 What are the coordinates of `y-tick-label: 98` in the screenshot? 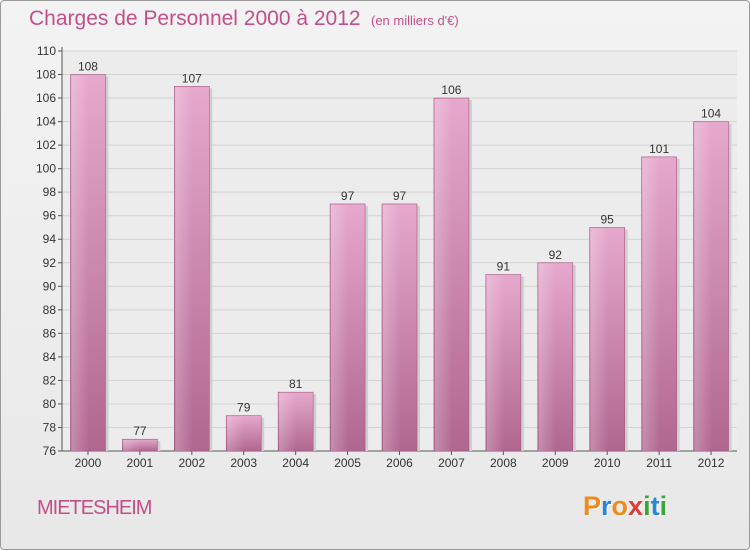 It's located at (50, 192).